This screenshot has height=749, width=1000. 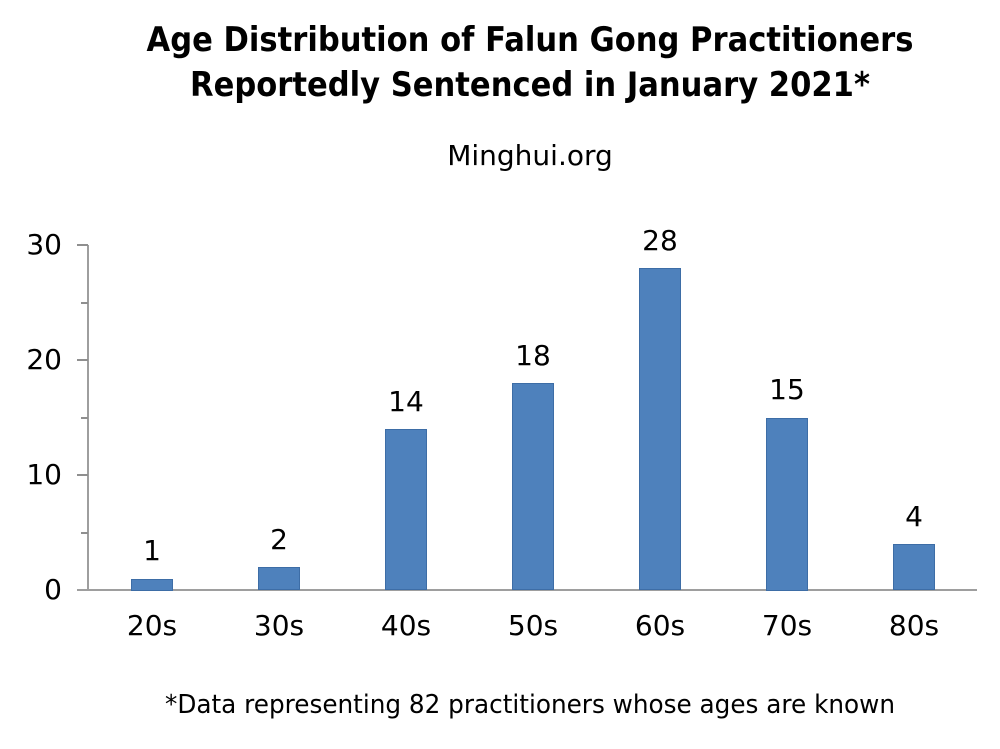 I want to click on bar-value-label: 28, so click(x=660, y=240).